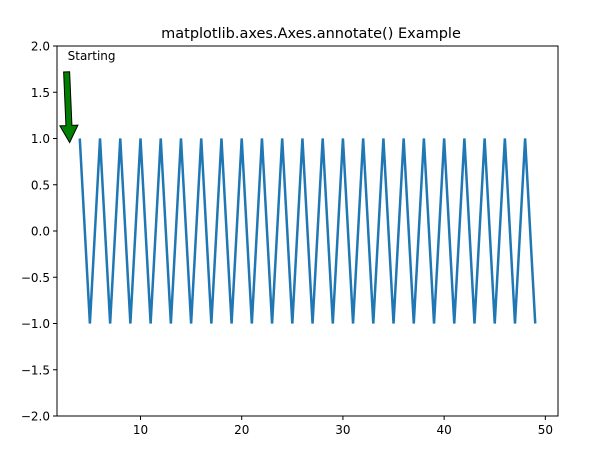 The height and width of the screenshot is (462, 591). Describe the element at coordinates (443, 430) in the screenshot. I see `x-tick-label: 40` at that location.